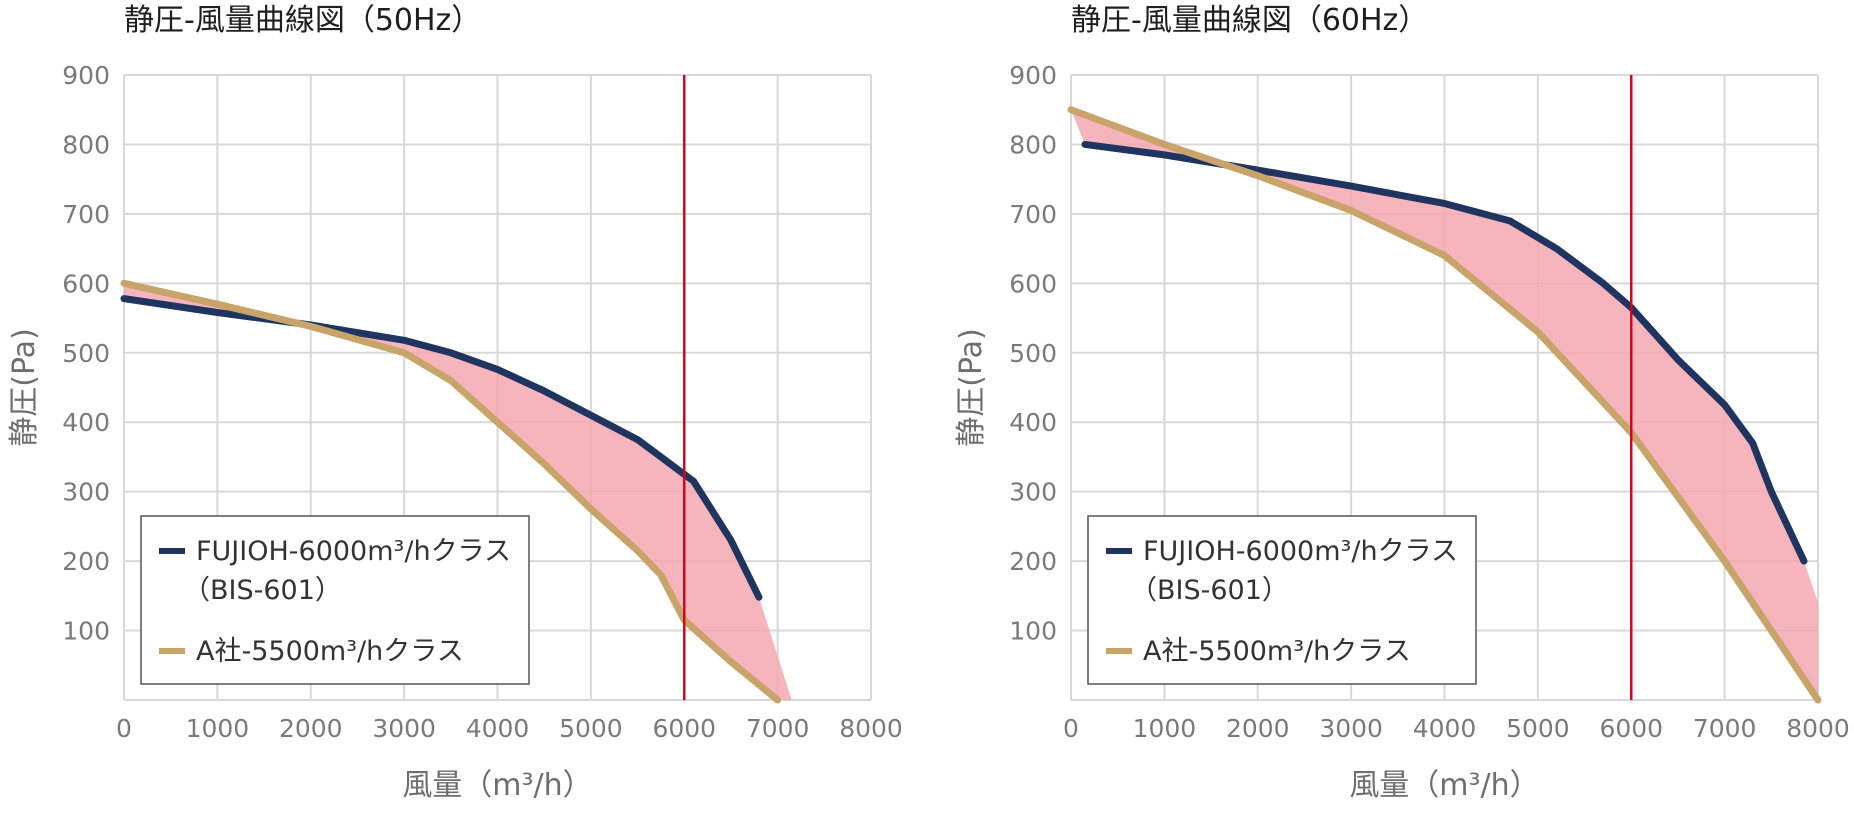  Describe the element at coordinates (1249, 20) in the screenshot. I see `chart-title: 静圧-風量曲線図（60Hz）` at that location.